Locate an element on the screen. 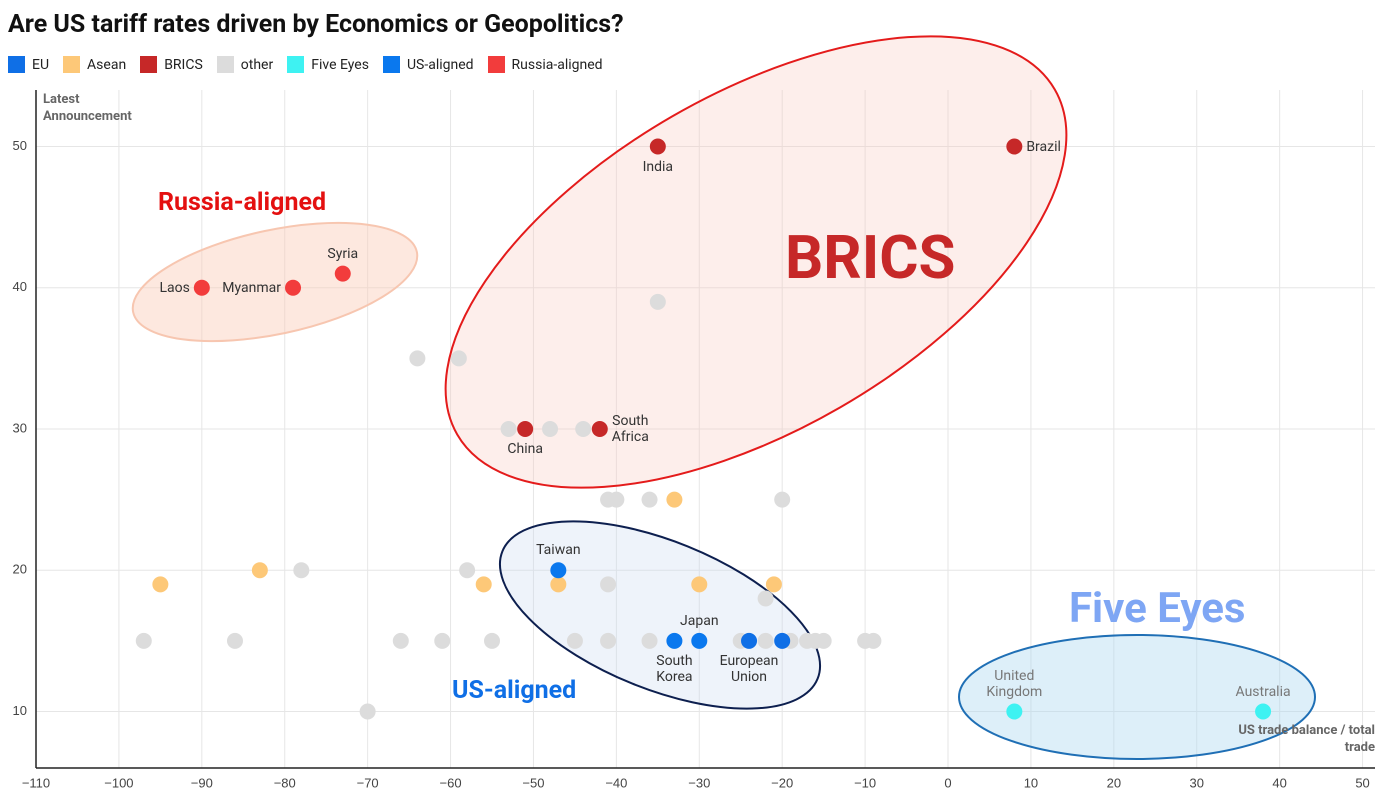 This screenshot has width=1391, height=797. annotation: US-aligned is located at coordinates (514, 690).